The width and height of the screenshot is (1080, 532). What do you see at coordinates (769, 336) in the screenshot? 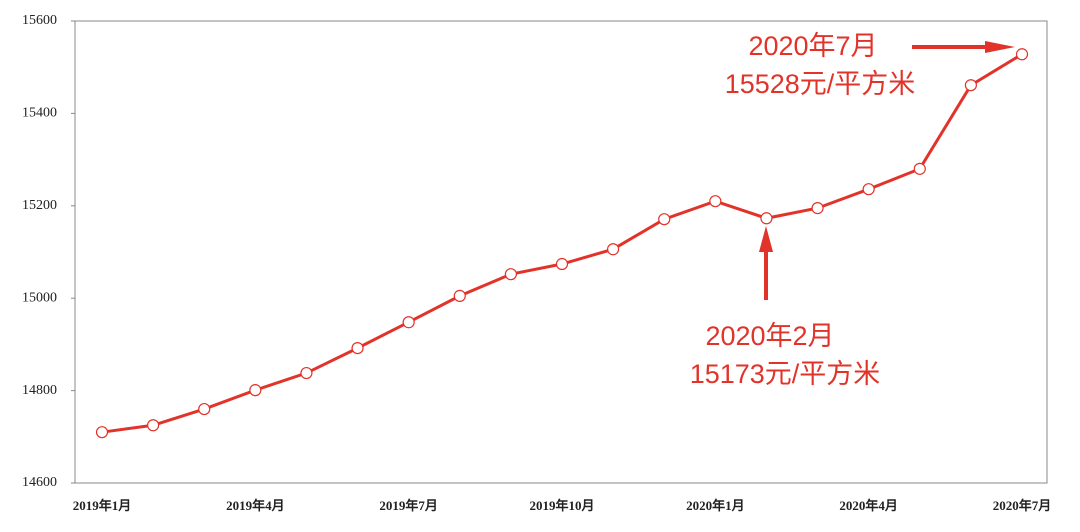
I see `annotation-text: 2020年2月` at bounding box center [769, 336].